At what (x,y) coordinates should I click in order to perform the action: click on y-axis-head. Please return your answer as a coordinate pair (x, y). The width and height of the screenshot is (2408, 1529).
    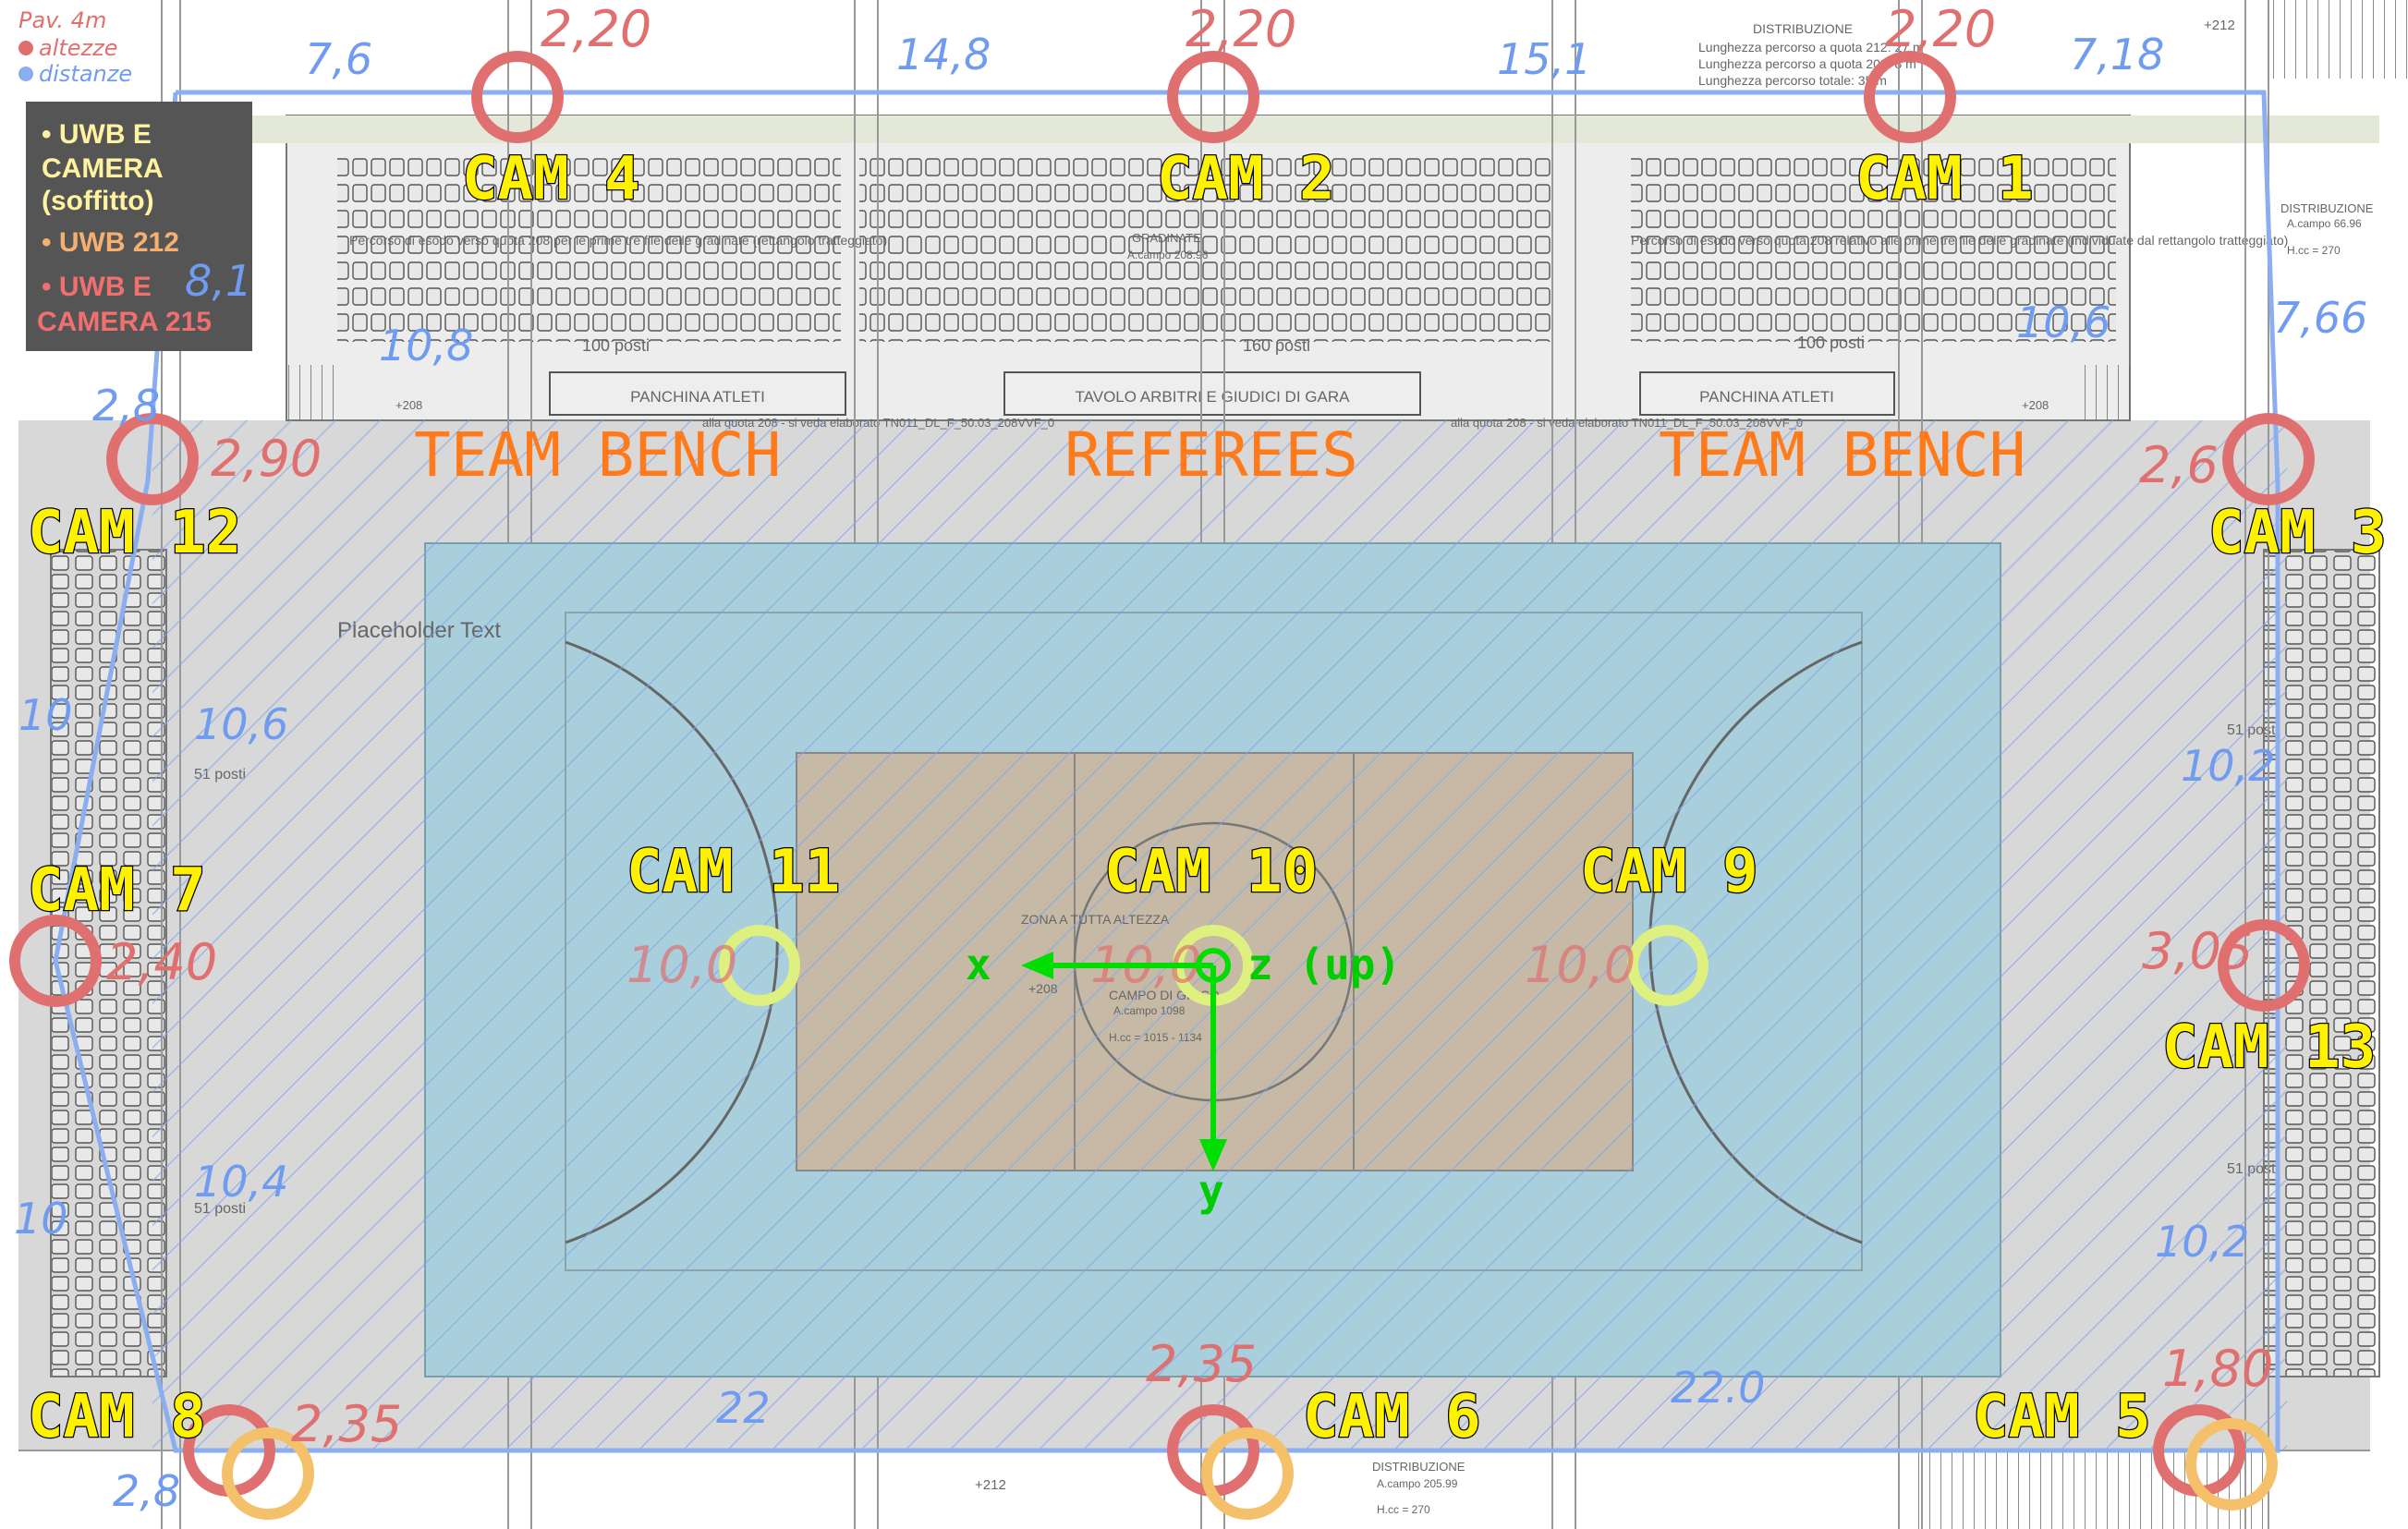
    Looking at the image, I should click on (1213, 1155).